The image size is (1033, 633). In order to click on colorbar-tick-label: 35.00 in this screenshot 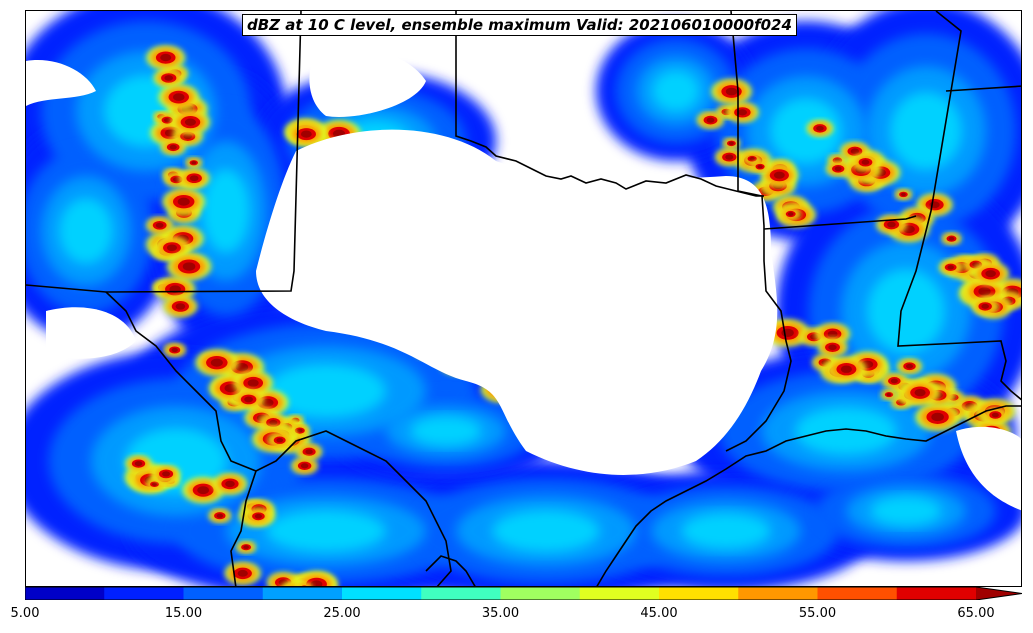, I will do `click(500, 613)`.